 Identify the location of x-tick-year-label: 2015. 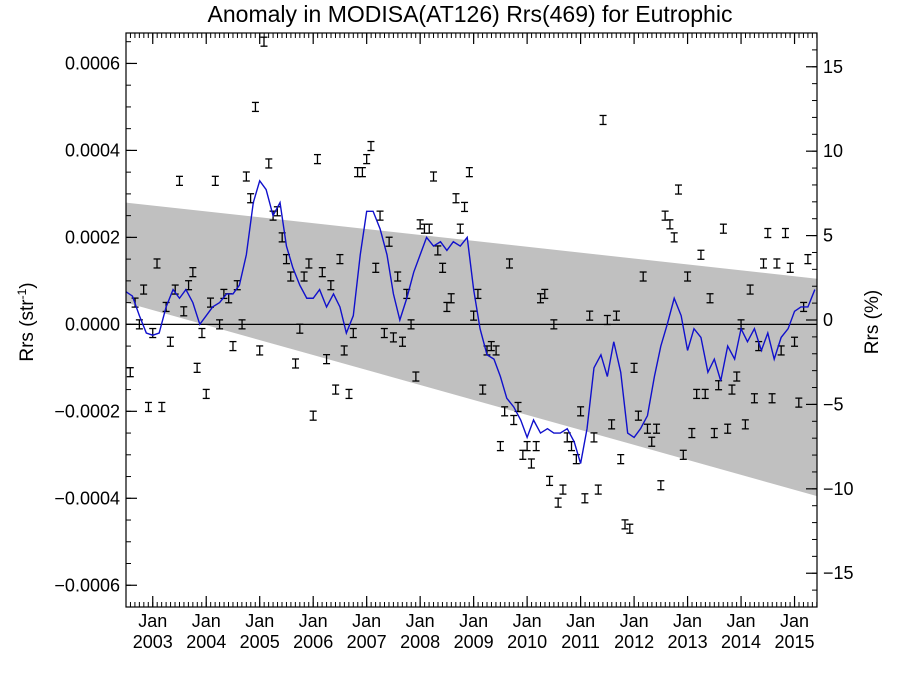
(795, 642).